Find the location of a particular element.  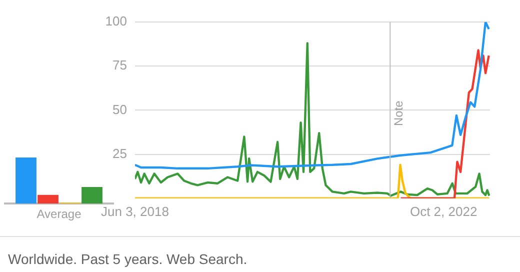

y-tick-label: 25 is located at coordinates (119, 153).